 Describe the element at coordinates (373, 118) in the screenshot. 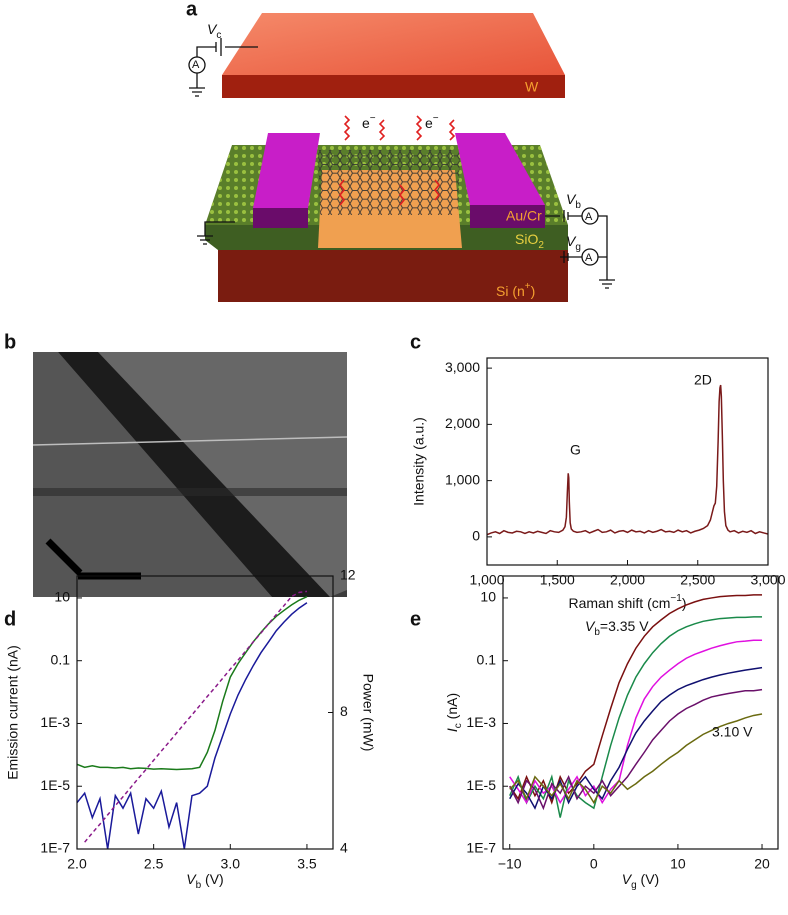

I see `electron-label-part: −` at that location.